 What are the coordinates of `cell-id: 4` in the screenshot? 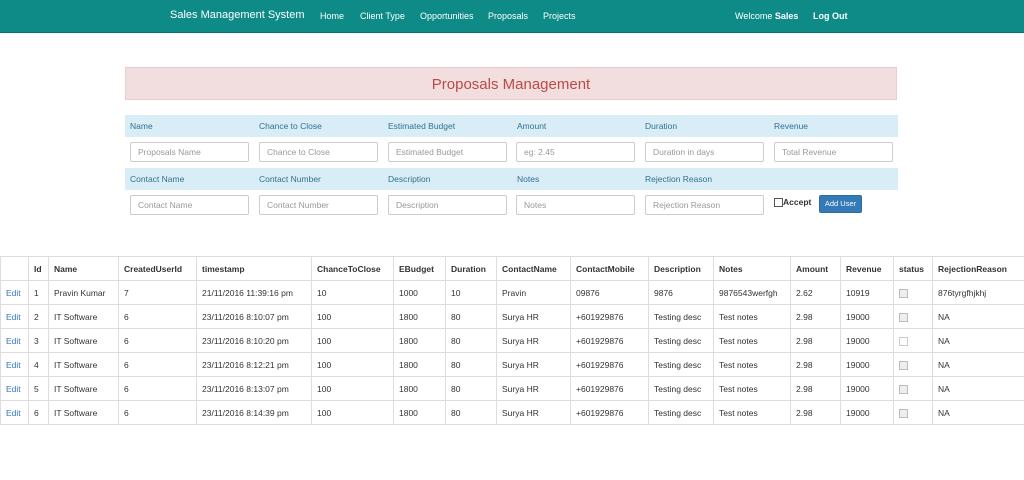 It's located at (38, 364).